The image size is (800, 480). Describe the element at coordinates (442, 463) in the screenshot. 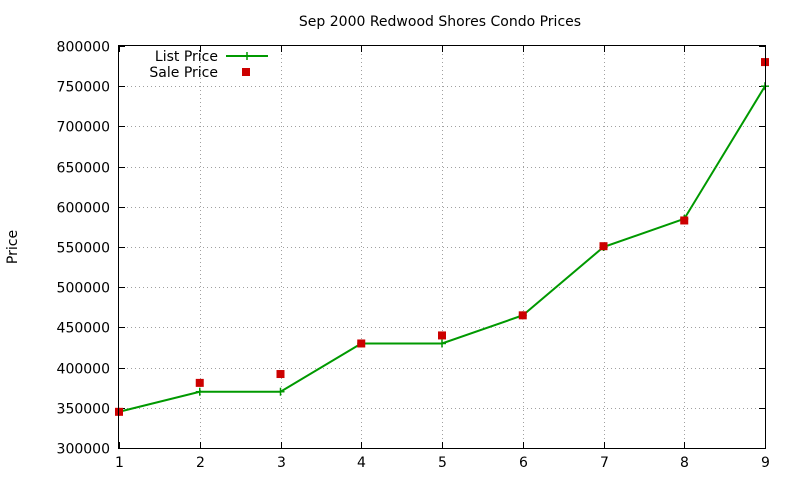

I see `x-tick-label: 5` at that location.